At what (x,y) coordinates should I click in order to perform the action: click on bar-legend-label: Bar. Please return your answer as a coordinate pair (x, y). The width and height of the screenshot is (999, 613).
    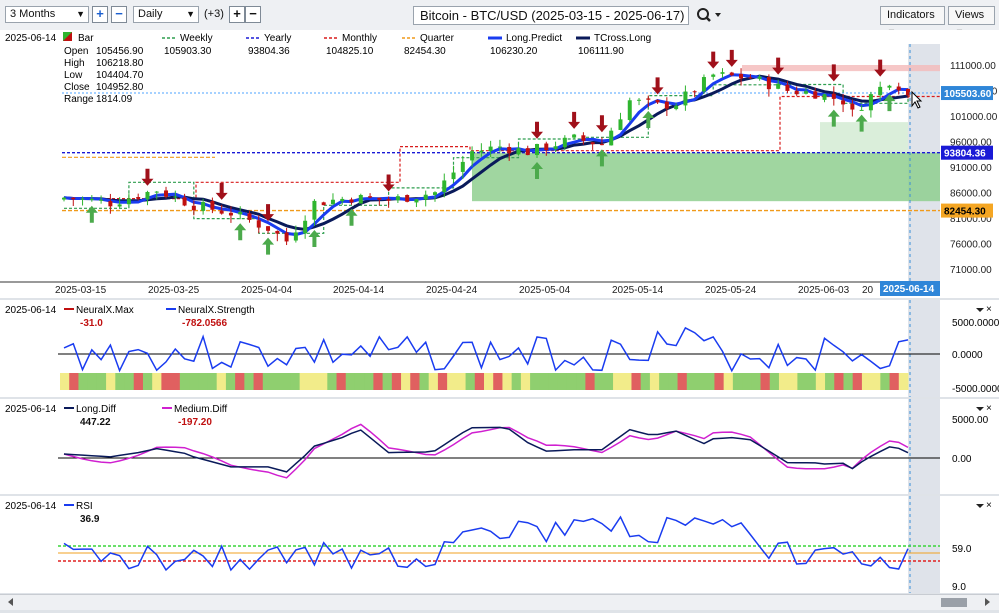
    Looking at the image, I should click on (86, 38).